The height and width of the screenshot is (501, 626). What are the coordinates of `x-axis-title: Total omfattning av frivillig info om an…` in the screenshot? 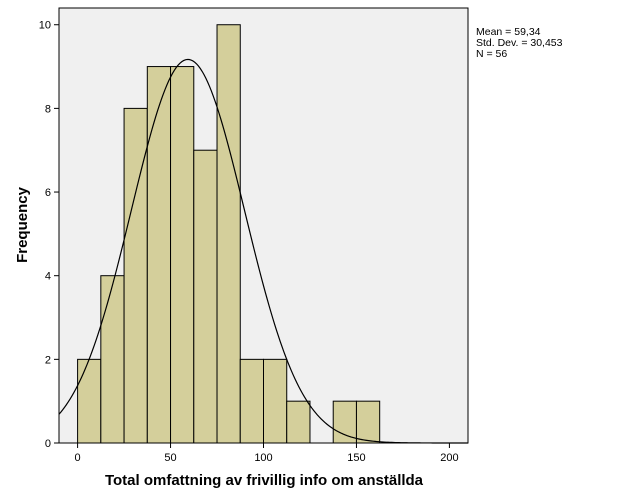 It's located at (264, 480).